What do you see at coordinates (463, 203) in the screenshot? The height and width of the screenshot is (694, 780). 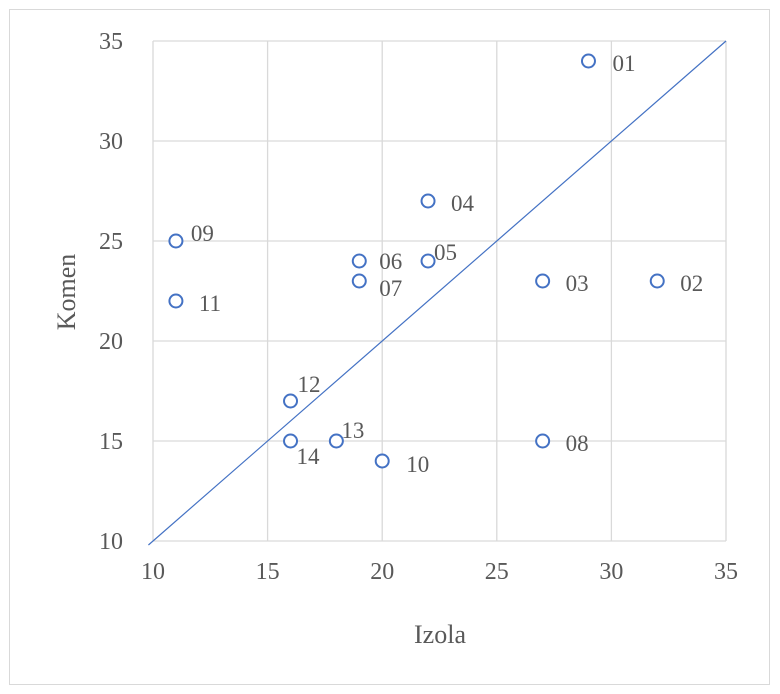 I see `data-label-04: 04` at bounding box center [463, 203].